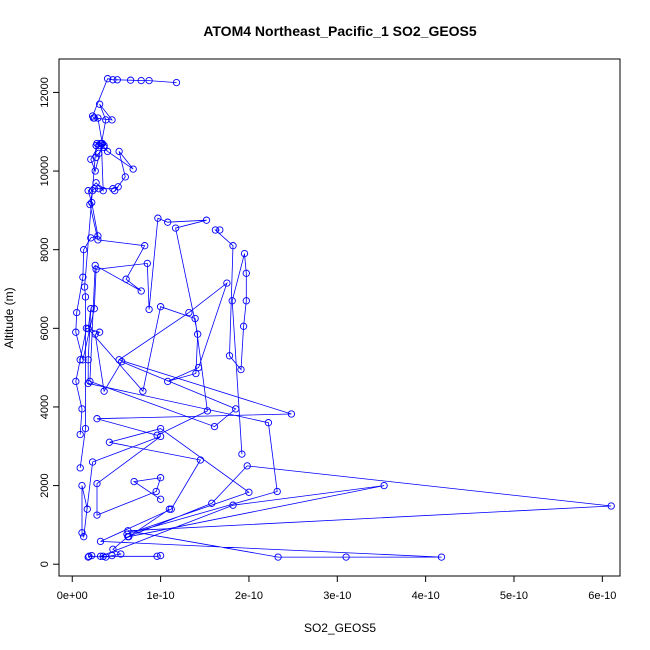  I want to click on y-tick-label: 6000, so click(45, 328).